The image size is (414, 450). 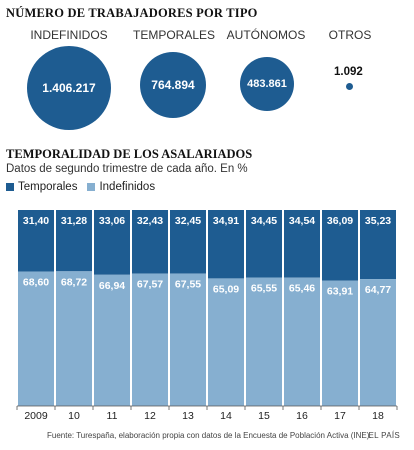 I want to click on data-label-temporales-17: 36,09, so click(x=340, y=221).